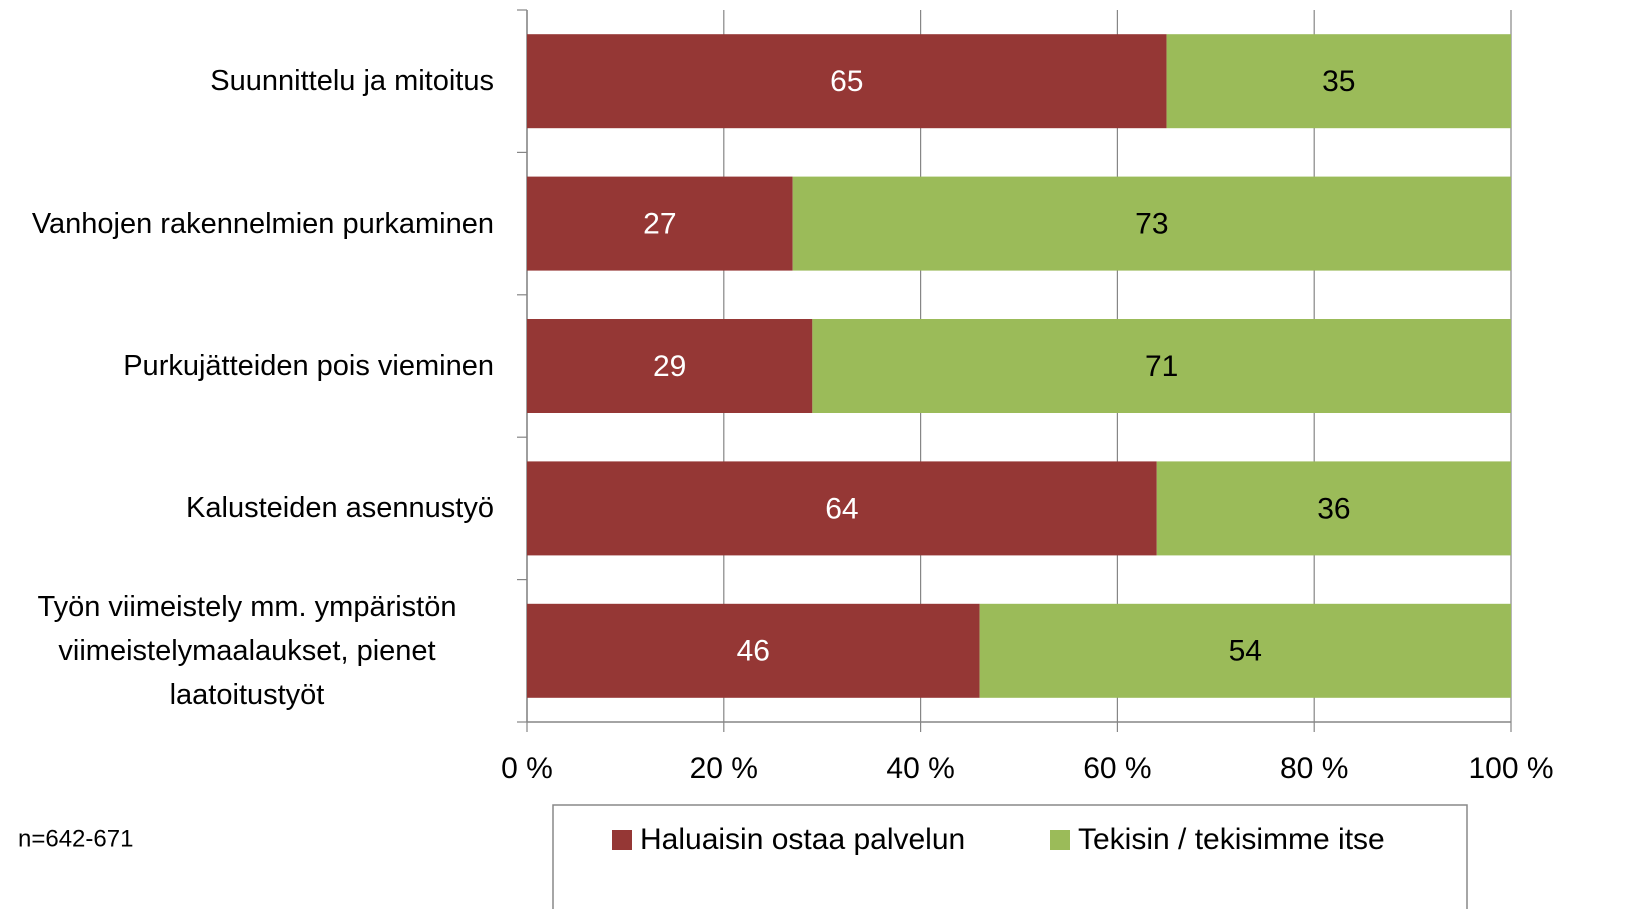 The image size is (1636, 909). I want to click on data-label: 54, so click(1245, 651).